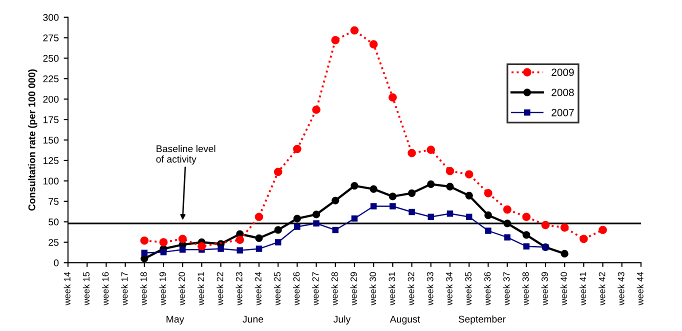 The height and width of the screenshot is (331, 682). Describe the element at coordinates (33, 140) in the screenshot. I see `y-axis-title: Consultation rate (per 100 000)` at that location.